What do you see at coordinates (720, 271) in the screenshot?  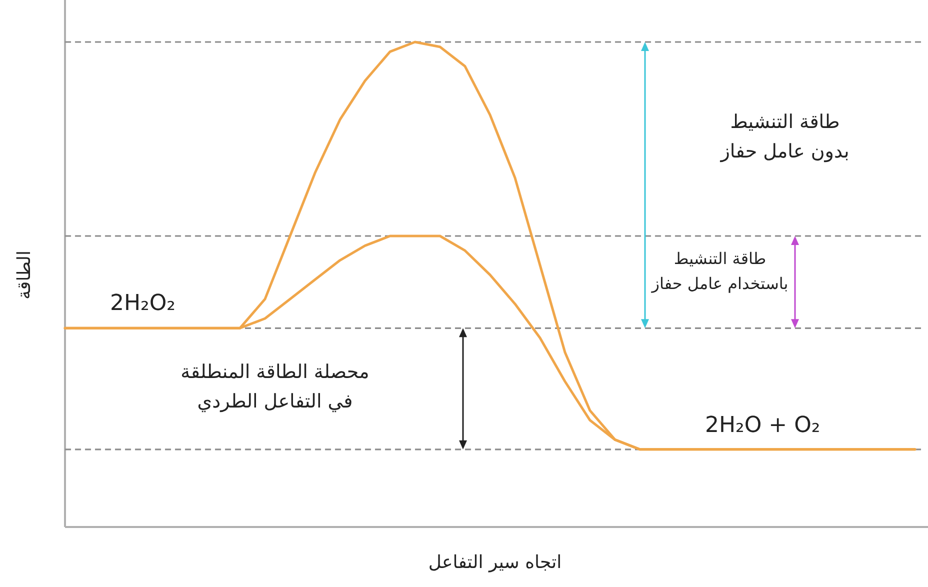 I see `annotation: طاقة التنشيط باستخدام عامل حفاز` at bounding box center [720, 271].